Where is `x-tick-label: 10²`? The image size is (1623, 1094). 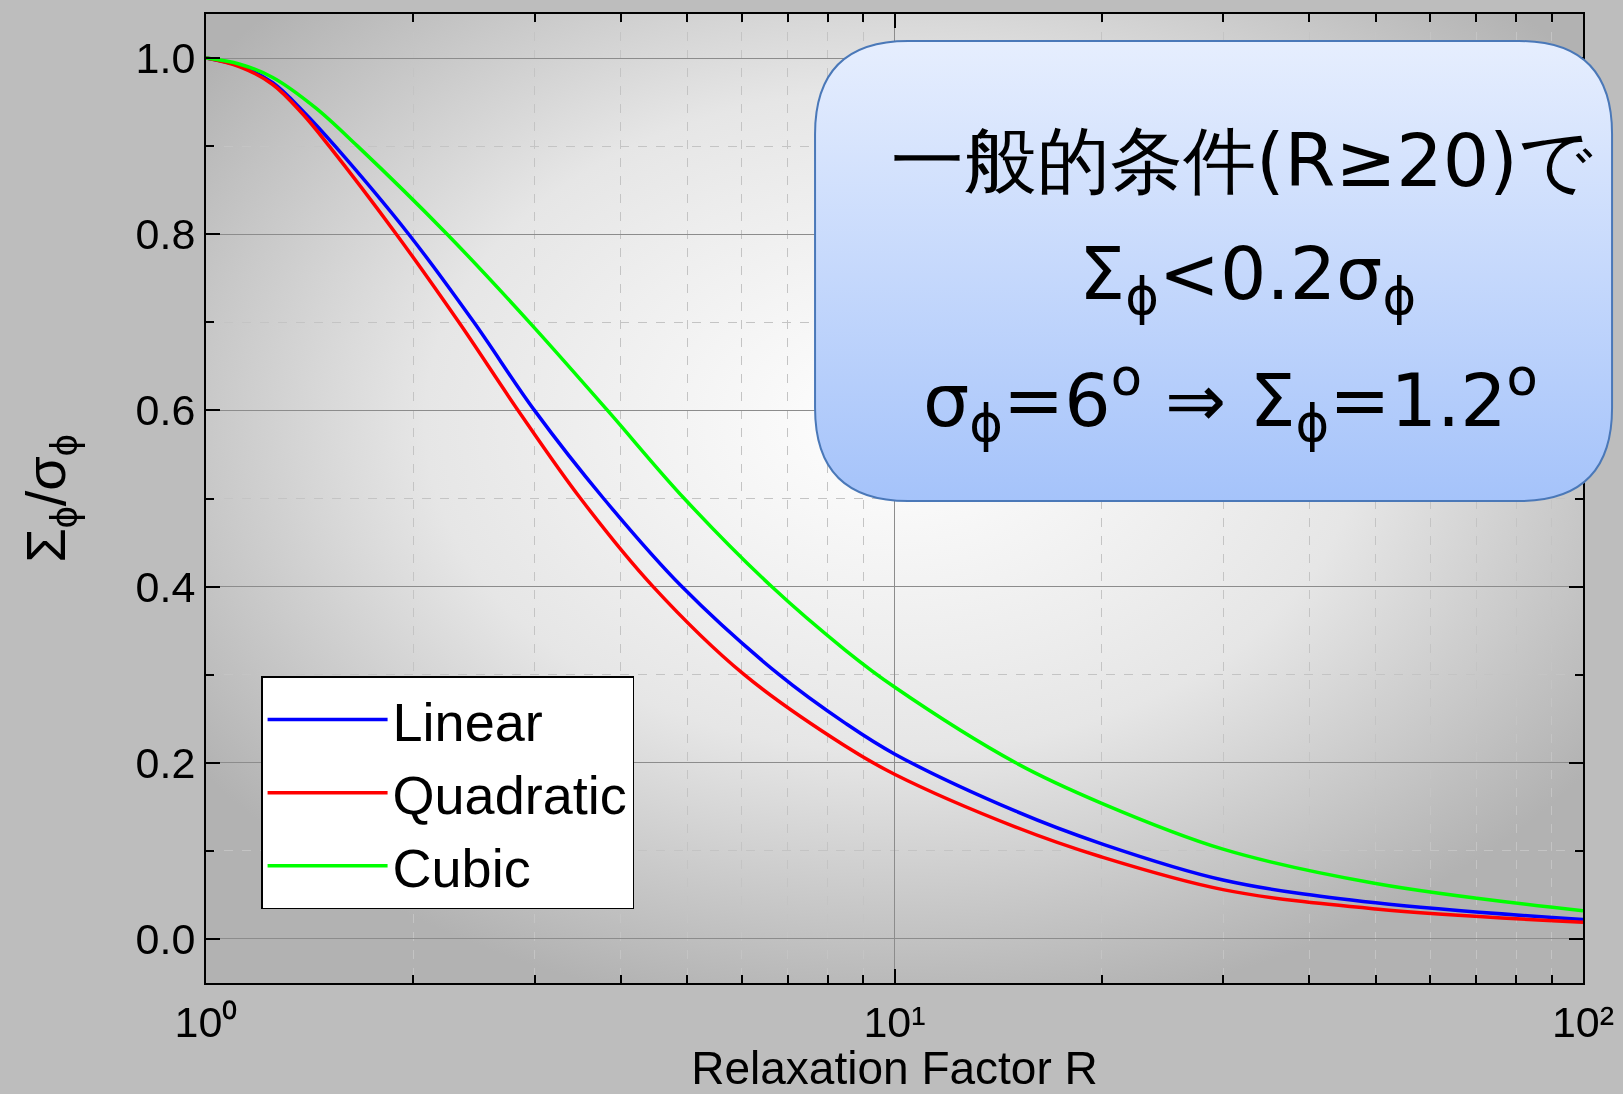 x-tick-label: 10² is located at coordinates (1583, 1021).